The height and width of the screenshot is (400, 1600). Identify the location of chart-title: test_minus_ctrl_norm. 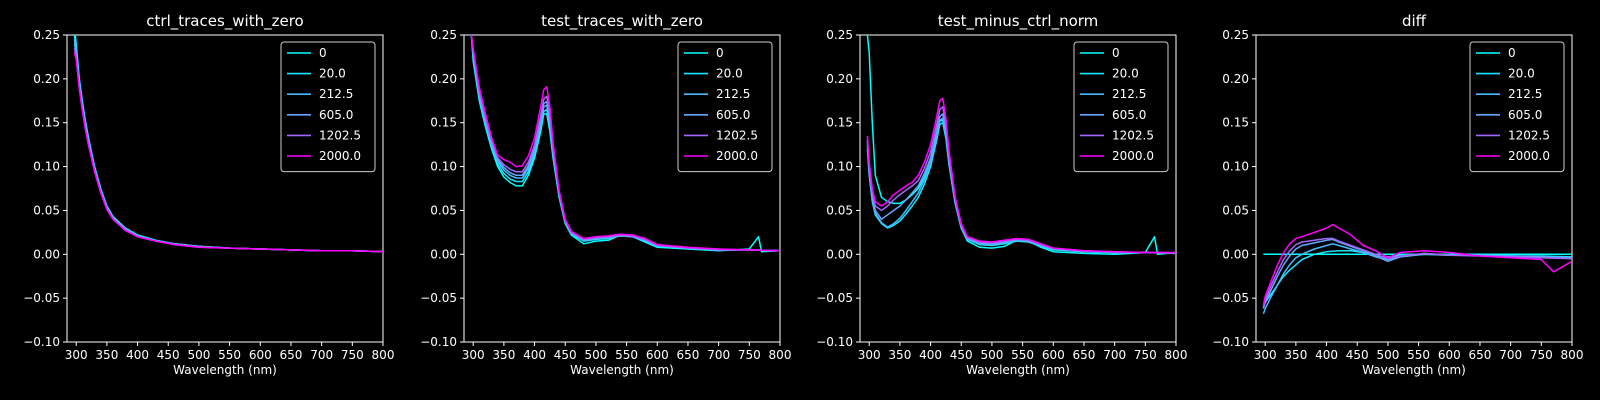
(1018, 21).